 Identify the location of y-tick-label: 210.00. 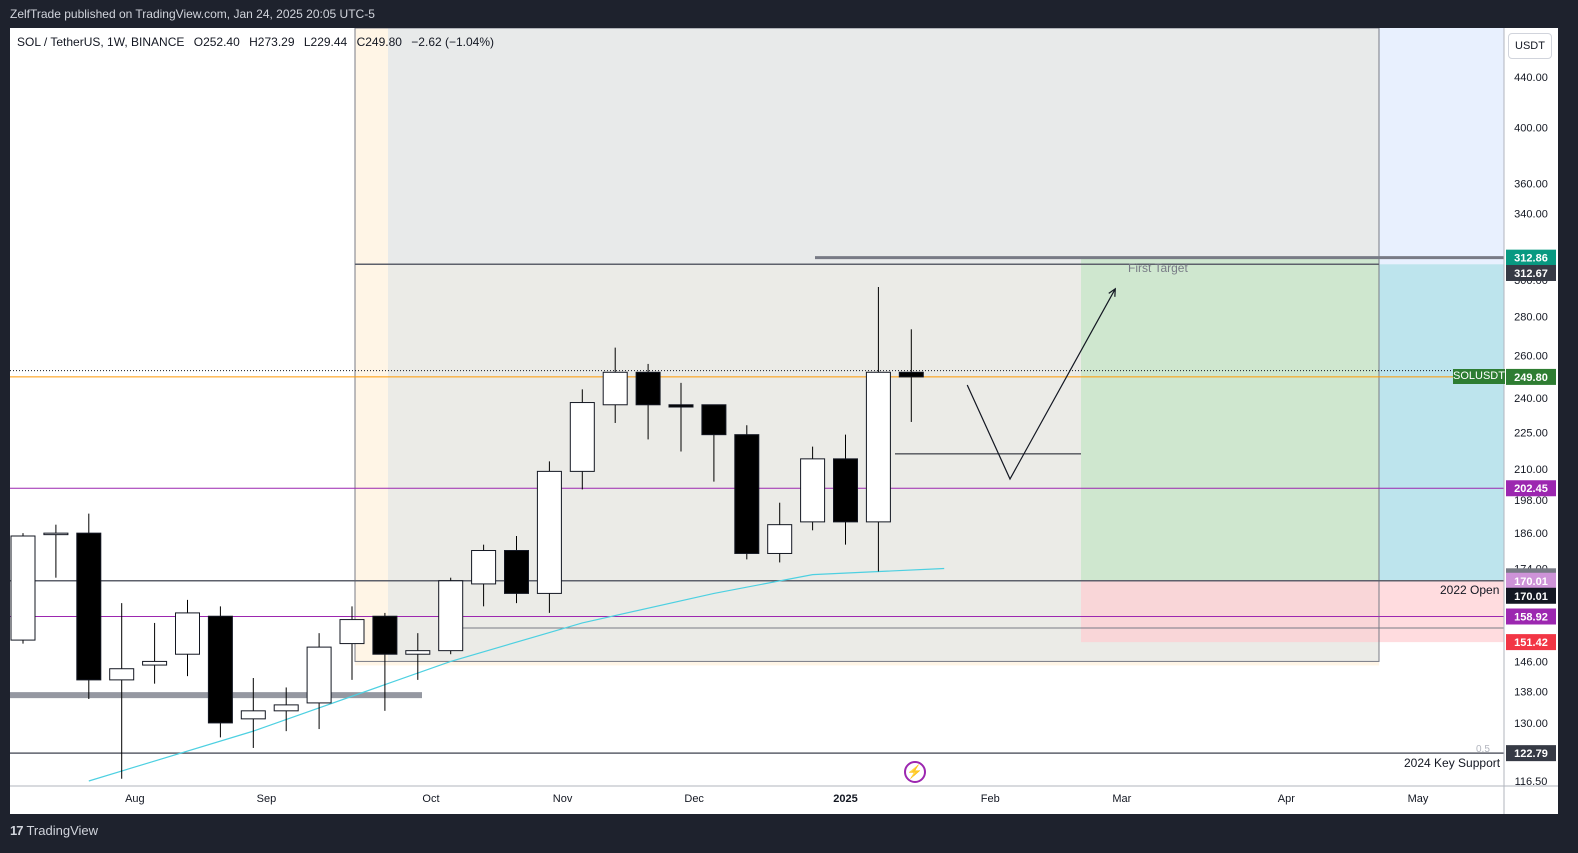
(1531, 470).